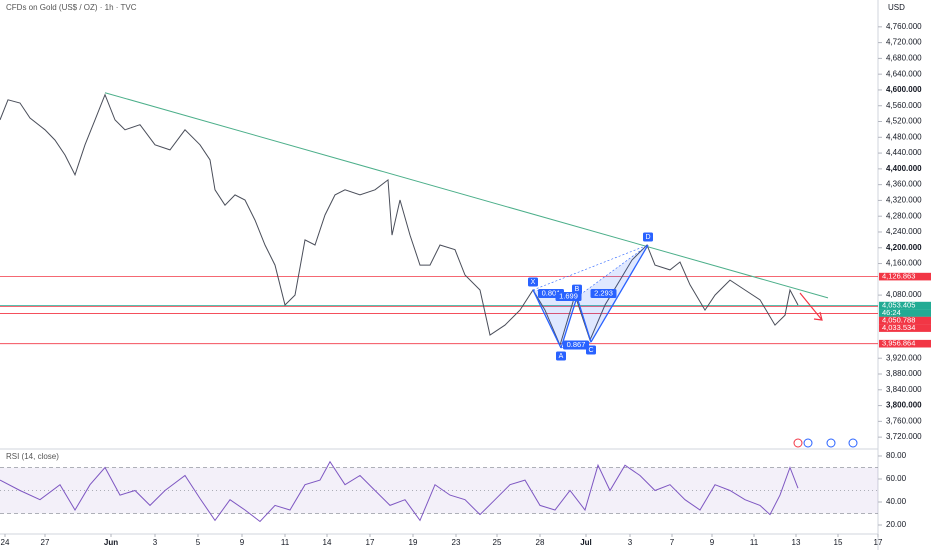 The width and height of the screenshot is (932, 550). What do you see at coordinates (904, 152) in the screenshot?
I see `y-tick-label: 4,440.000` at bounding box center [904, 152].